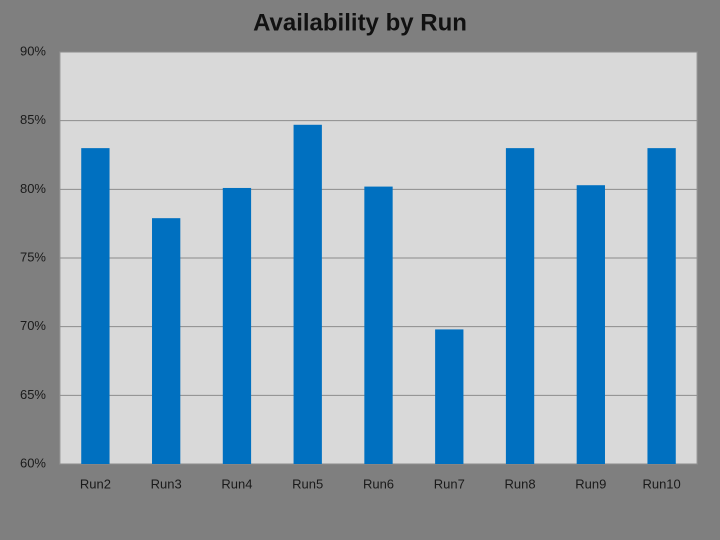  Describe the element at coordinates (33, 462) in the screenshot. I see `y-tick-label: 60%` at that location.